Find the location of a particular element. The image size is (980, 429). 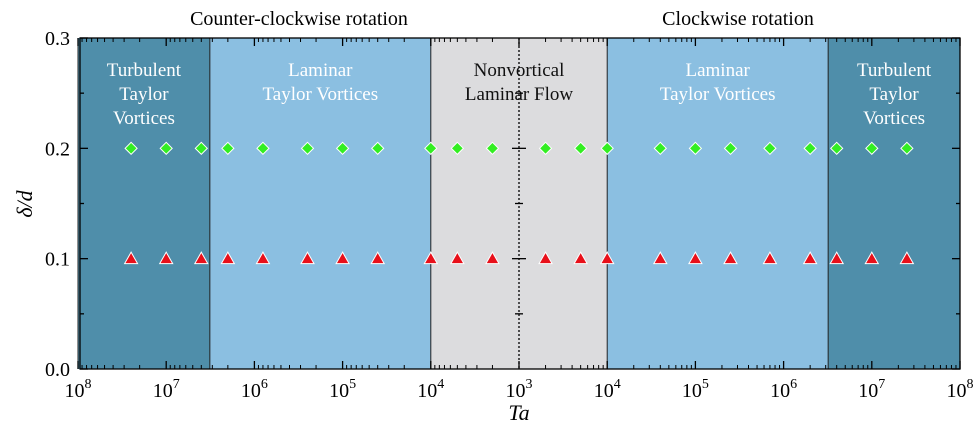

ccw-rotation-label: Counter-clockwise rotation is located at coordinates (299, 19).